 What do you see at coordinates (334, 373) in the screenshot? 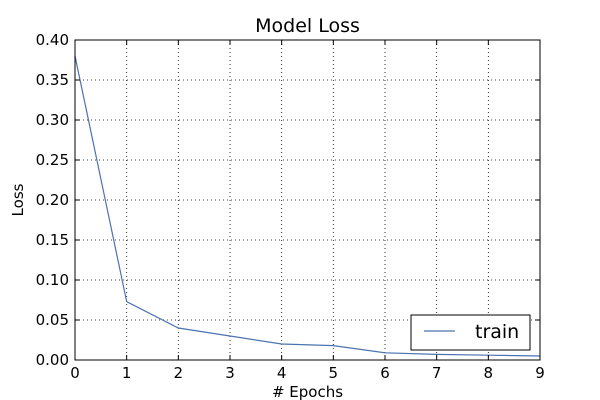
I see `x-tick-label: 5` at bounding box center [334, 373].